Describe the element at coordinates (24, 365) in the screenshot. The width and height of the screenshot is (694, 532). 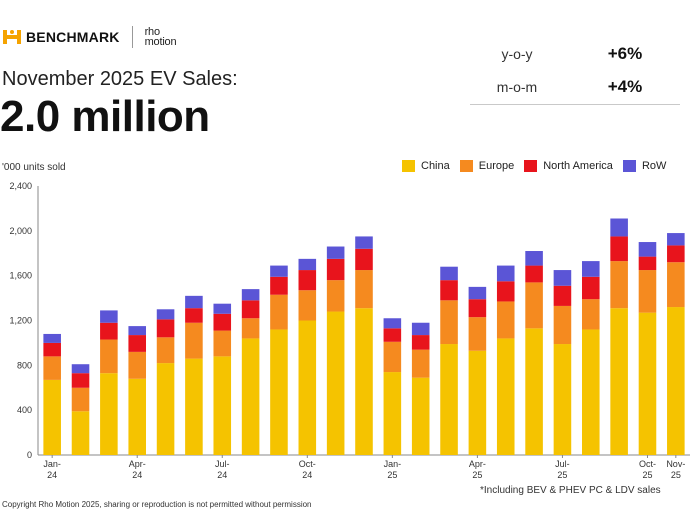
I see `y-tick-label: 800` at that location.